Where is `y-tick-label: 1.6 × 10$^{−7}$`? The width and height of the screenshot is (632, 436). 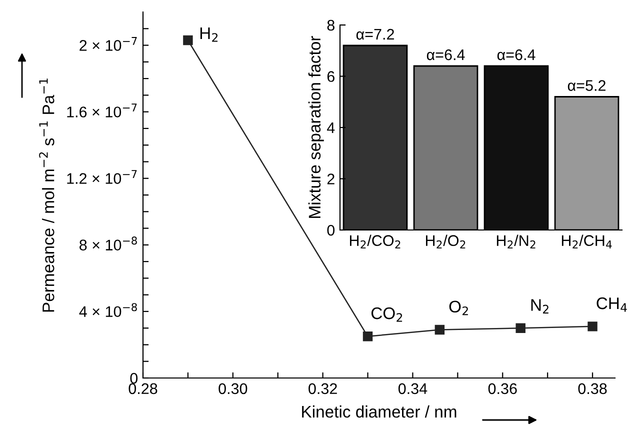 y-tick-label: 1.6 × 10$^{−7}$ is located at coordinates (102, 111).